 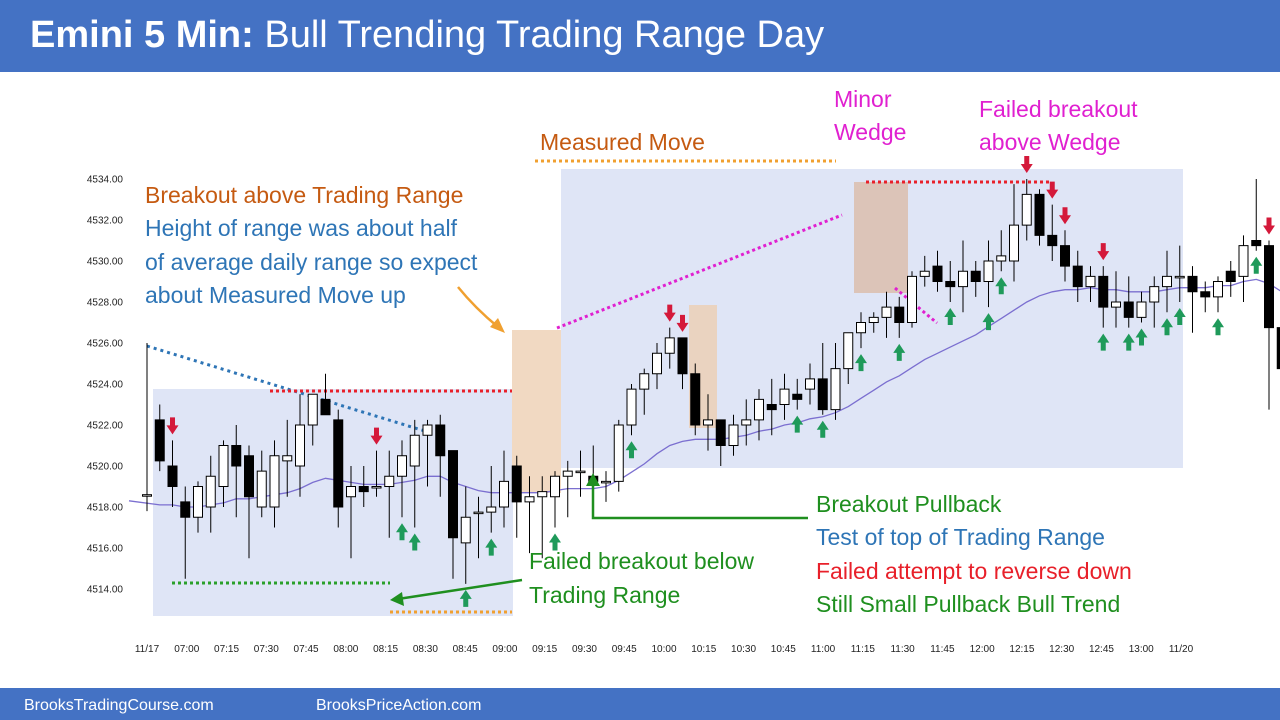 What do you see at coordinates (105, 303) in the screenshot?
I see `y-tick-label: 4528.00` at bounding box center [105, 303].